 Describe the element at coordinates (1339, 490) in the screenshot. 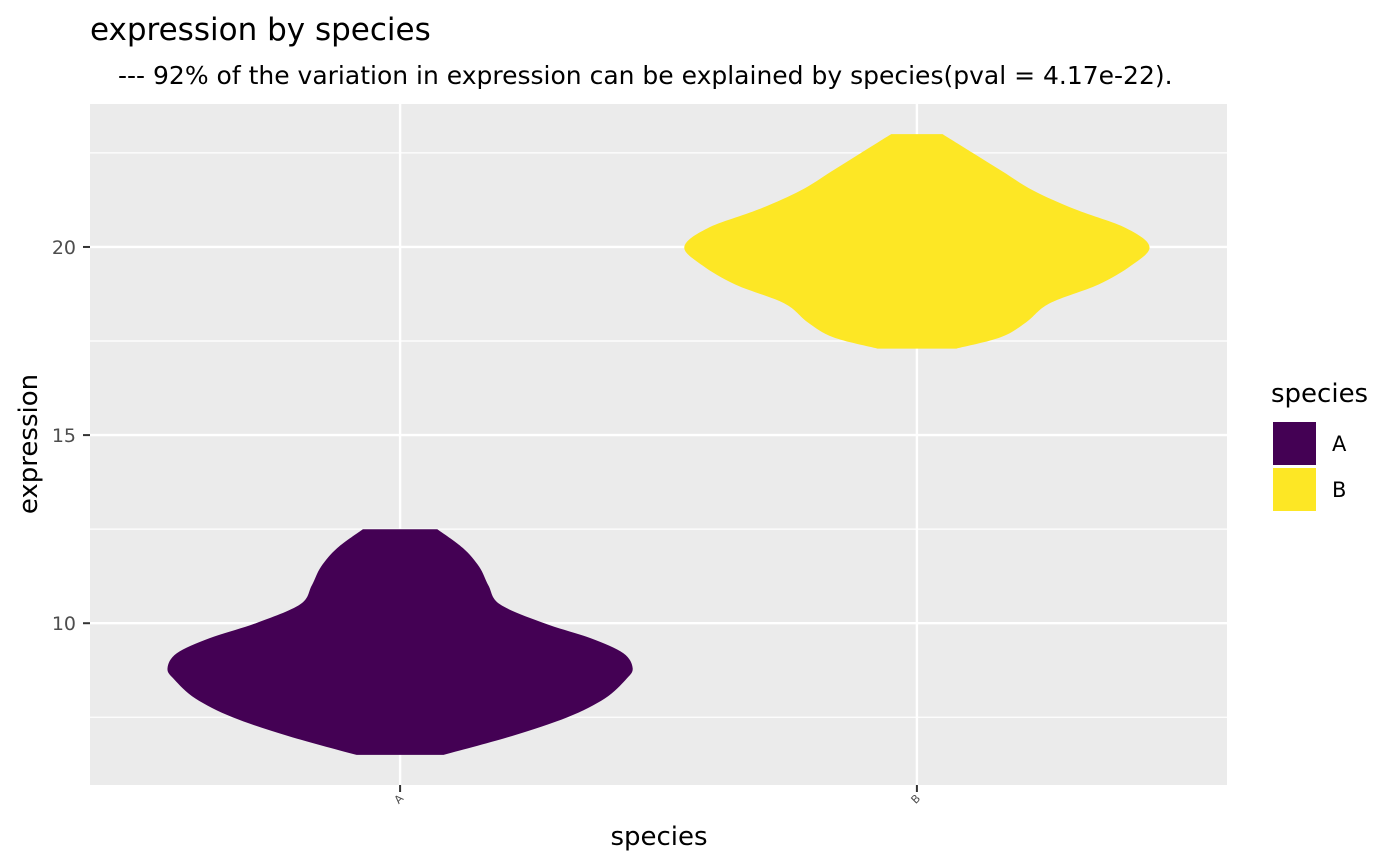

I see `legend-label-B: B` at that location.